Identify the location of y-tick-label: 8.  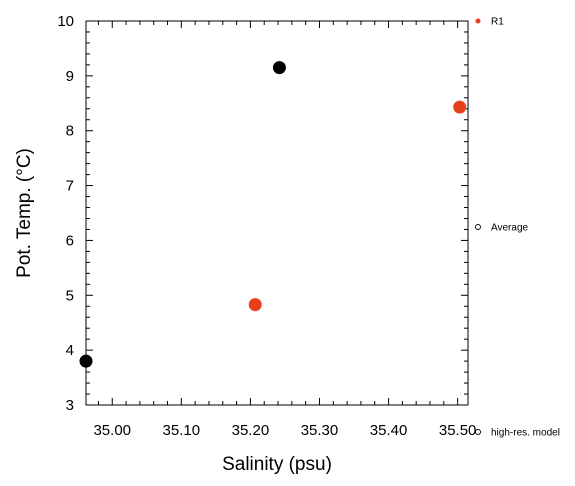
(70, 131).